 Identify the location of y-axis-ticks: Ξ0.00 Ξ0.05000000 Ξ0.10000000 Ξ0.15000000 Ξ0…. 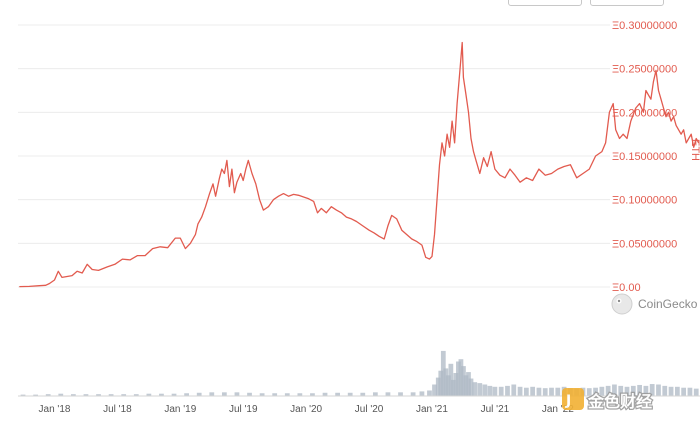
(644, 157).